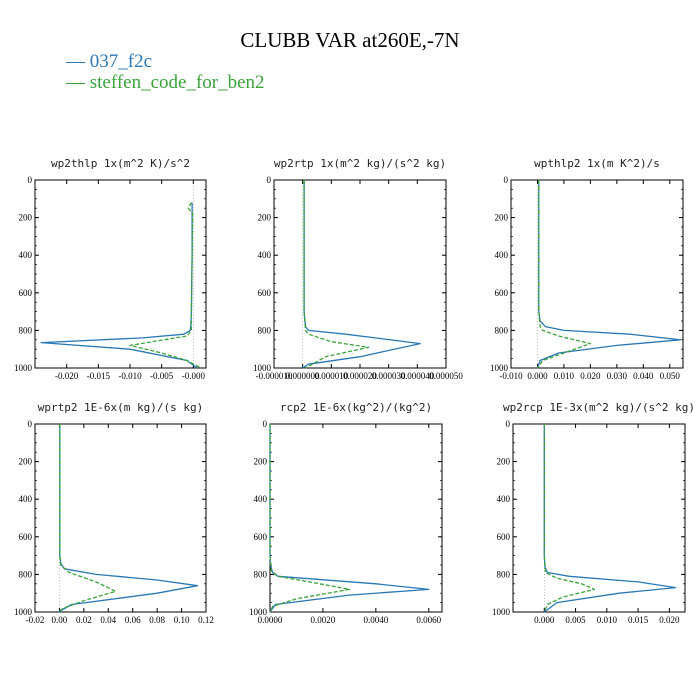 This screenshot has height=700, width=700. Describe the element at coordinates (157, 620) in the screenshot. I see `x-tick-label: 0.08` at that location.